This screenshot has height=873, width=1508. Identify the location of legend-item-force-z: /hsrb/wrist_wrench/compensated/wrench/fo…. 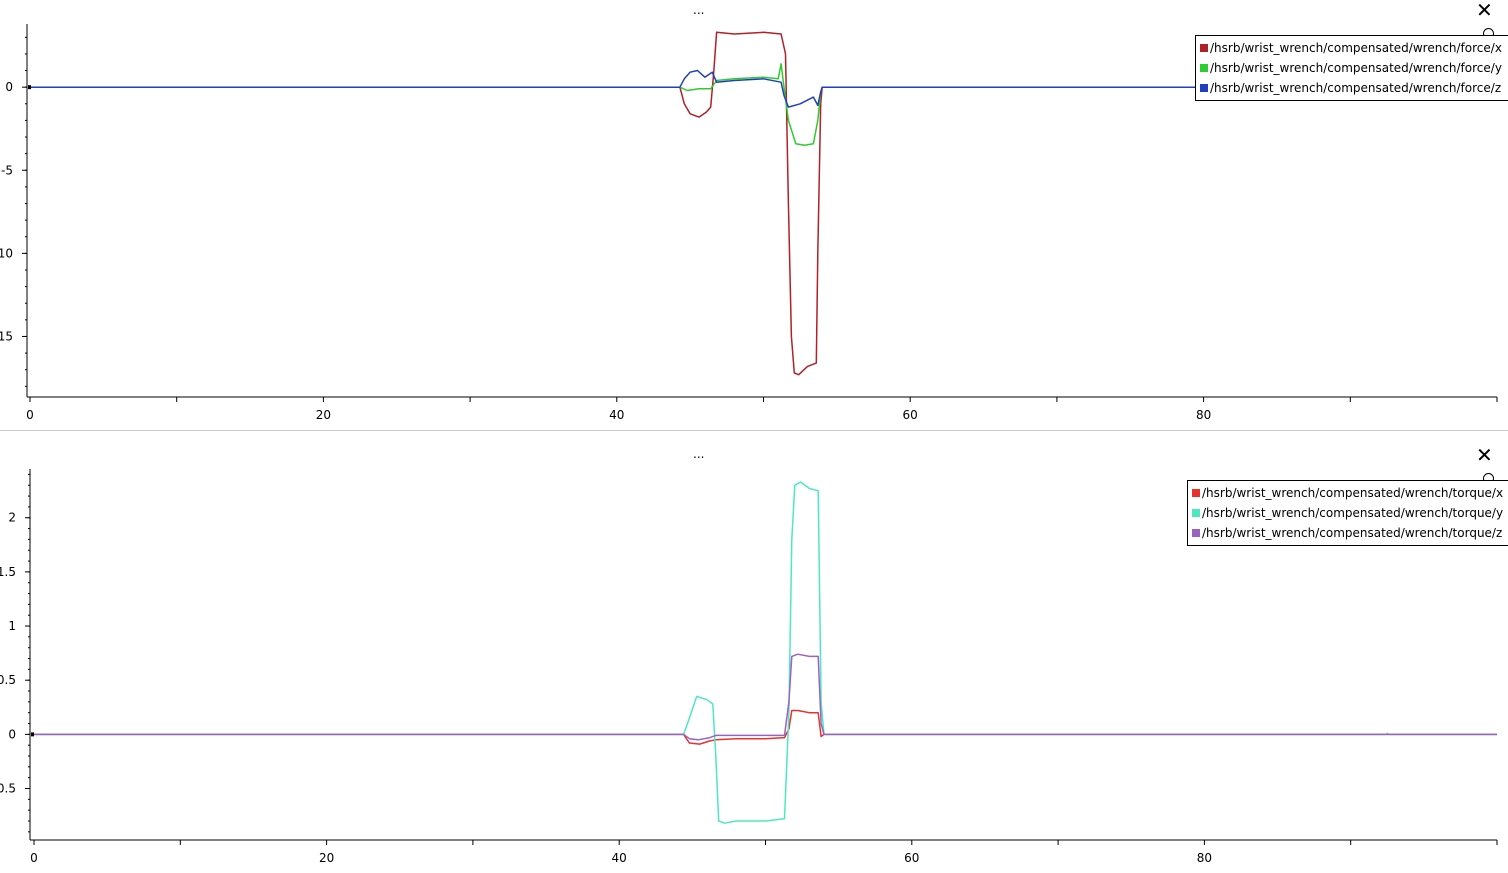
(1351, 88).